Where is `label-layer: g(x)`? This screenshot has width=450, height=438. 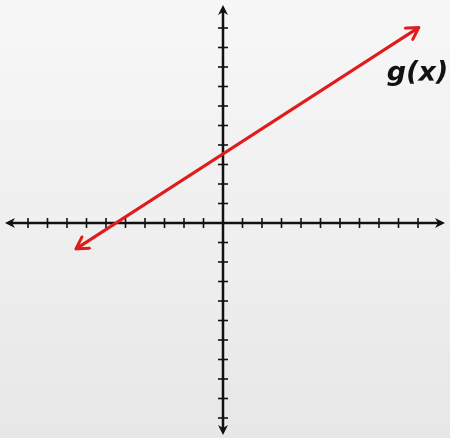 label-layer: g(x) is located at coordinates (417, 72).